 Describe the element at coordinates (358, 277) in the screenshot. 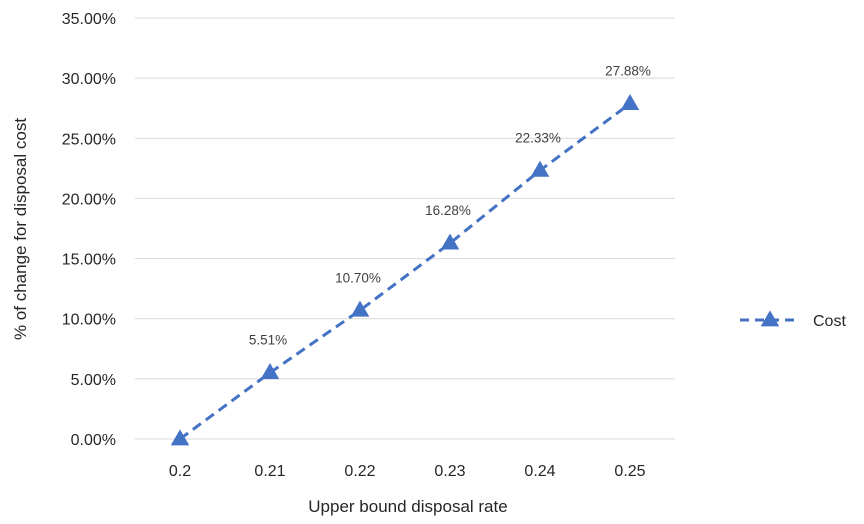

I see `data-label: 10.70%` at that location.